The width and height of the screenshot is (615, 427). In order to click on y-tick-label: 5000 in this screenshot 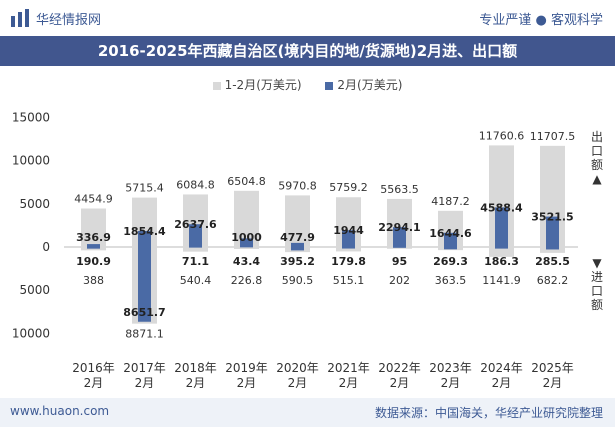, I will do `click(34, 290)`.